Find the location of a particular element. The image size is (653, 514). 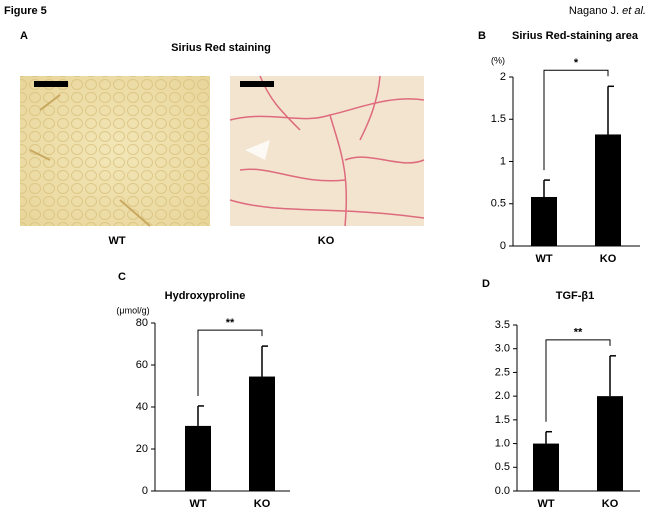

y-tick-label: 80 is located at coordinates (142, 323).